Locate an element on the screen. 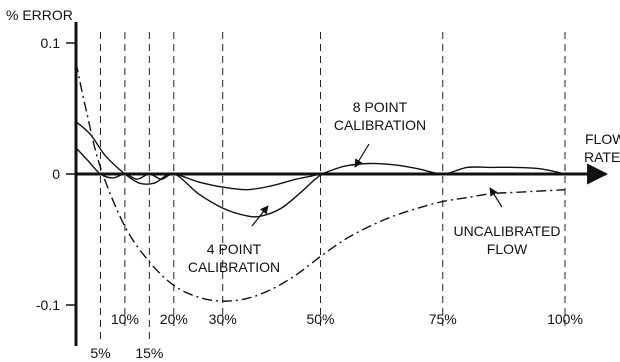  x-axis-label-line-2: RATE is located at coordinates (602, 157).